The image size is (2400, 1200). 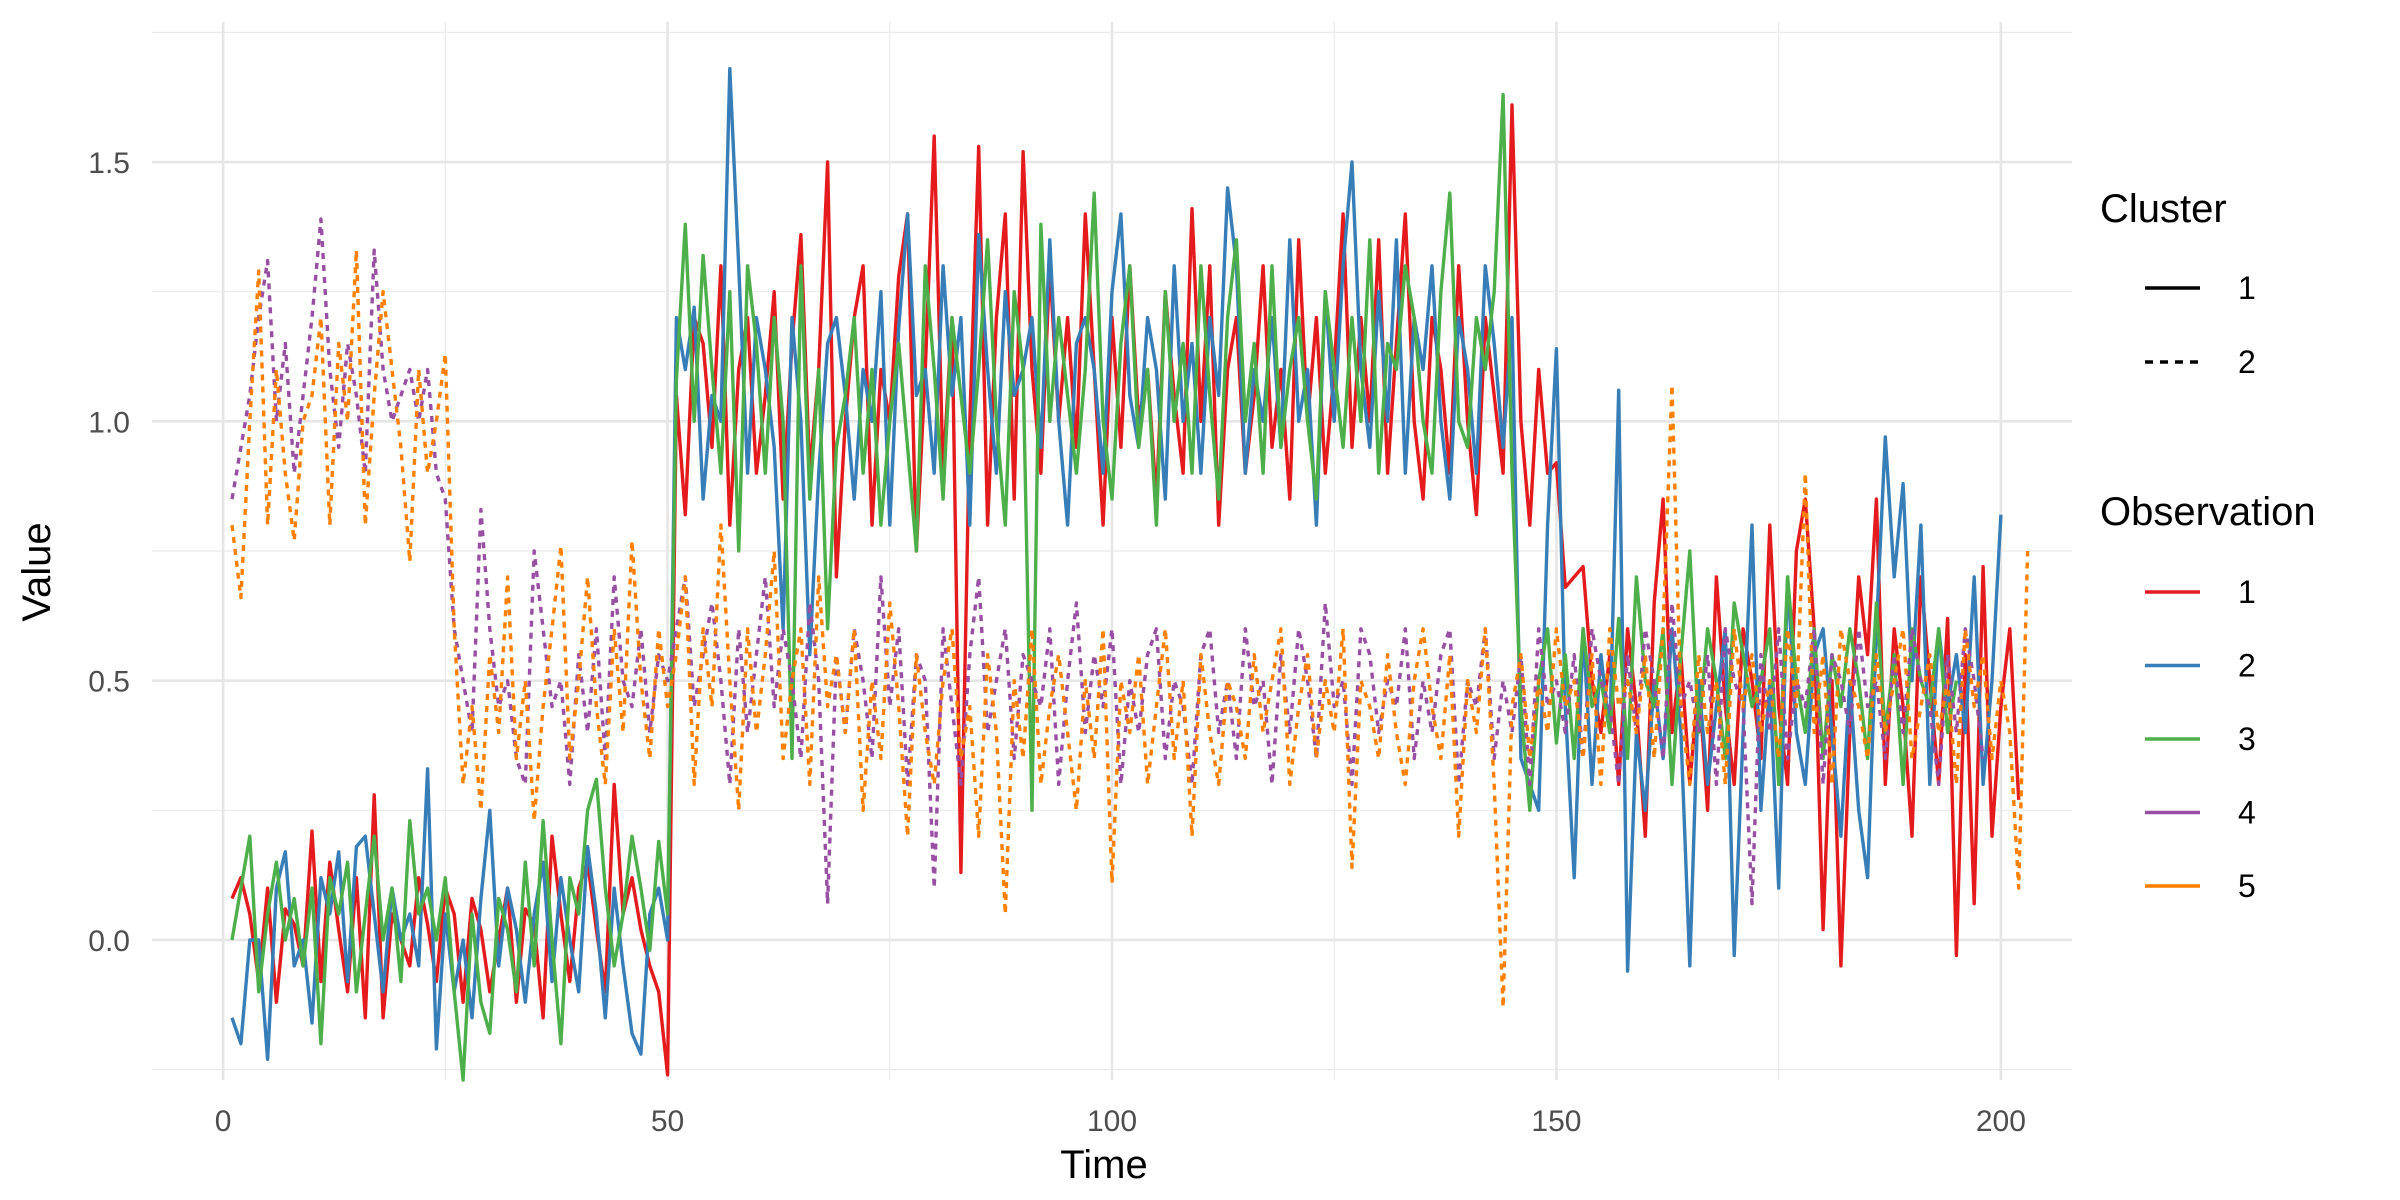 What do you see at coordinates (1103, 1165) in the screenshot?
I see `x-axis-title: Time` at bounding box center [1103, 1165].